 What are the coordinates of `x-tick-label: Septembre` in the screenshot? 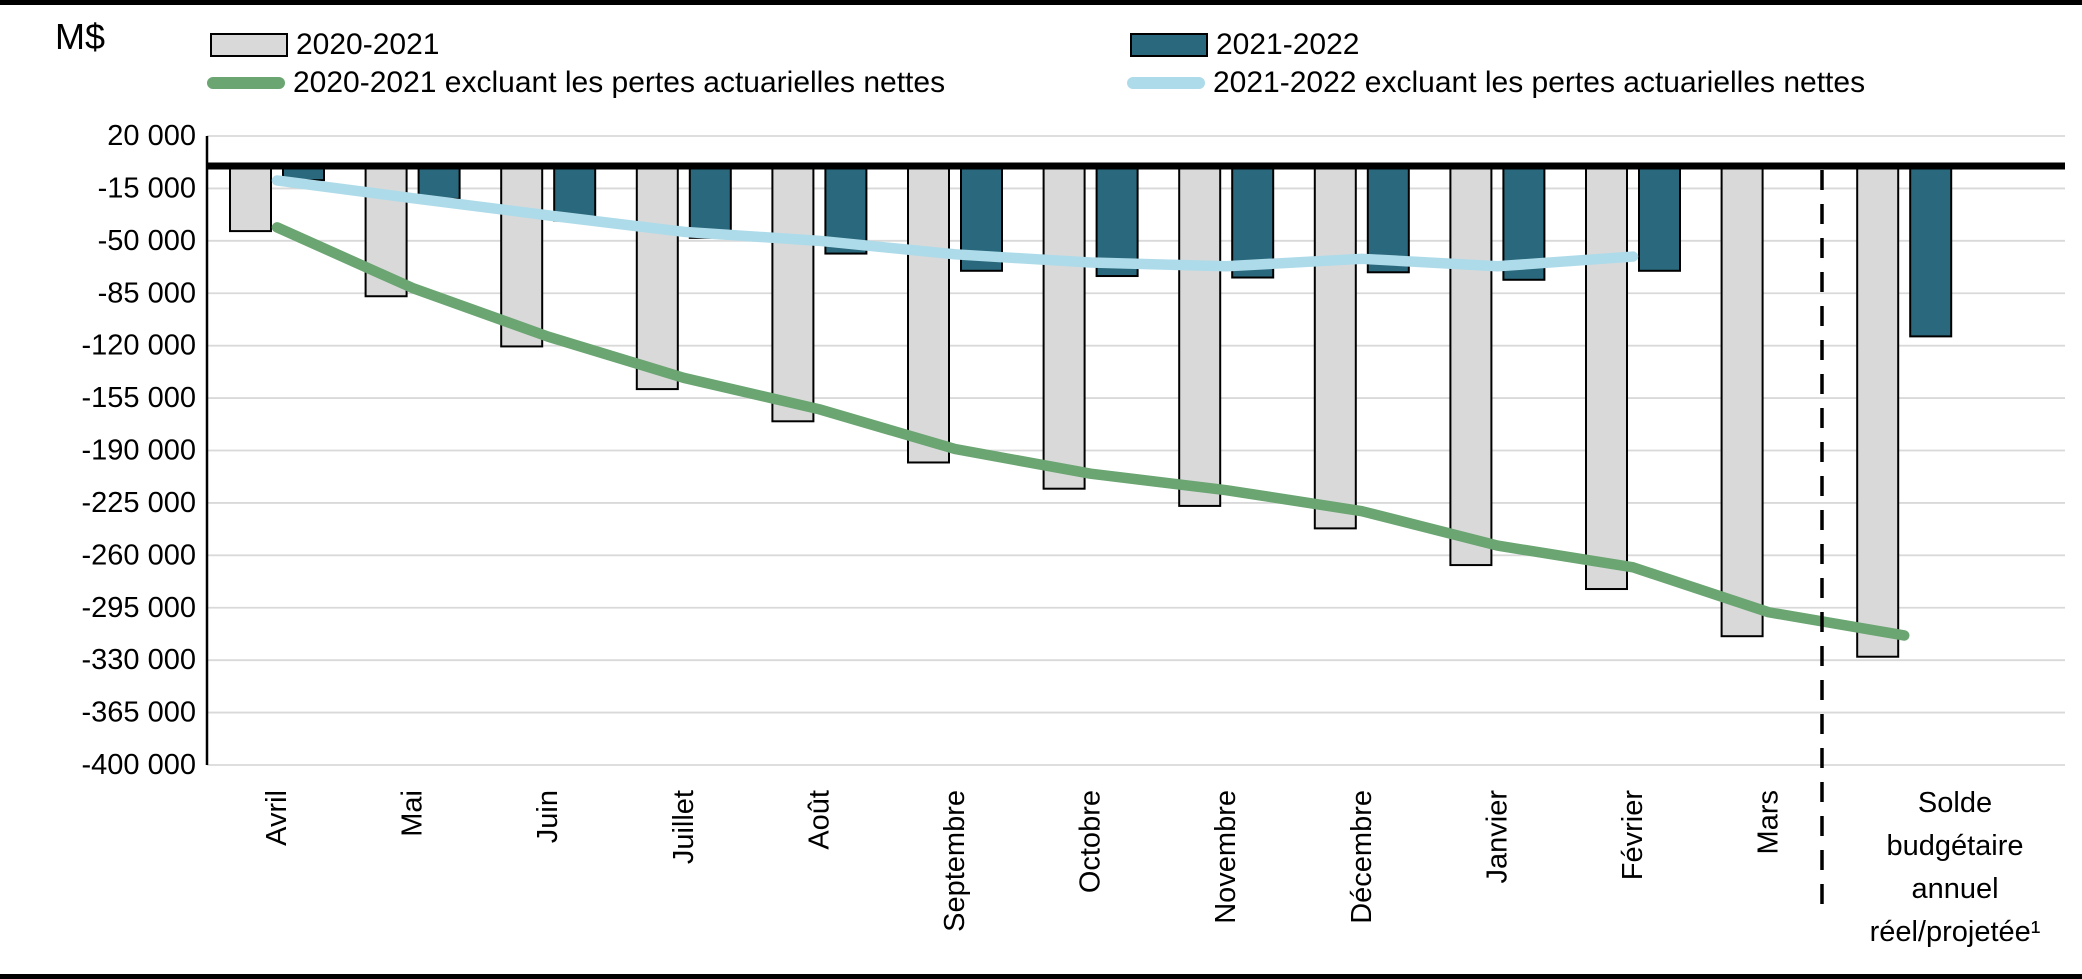 It's located at (955, 861).